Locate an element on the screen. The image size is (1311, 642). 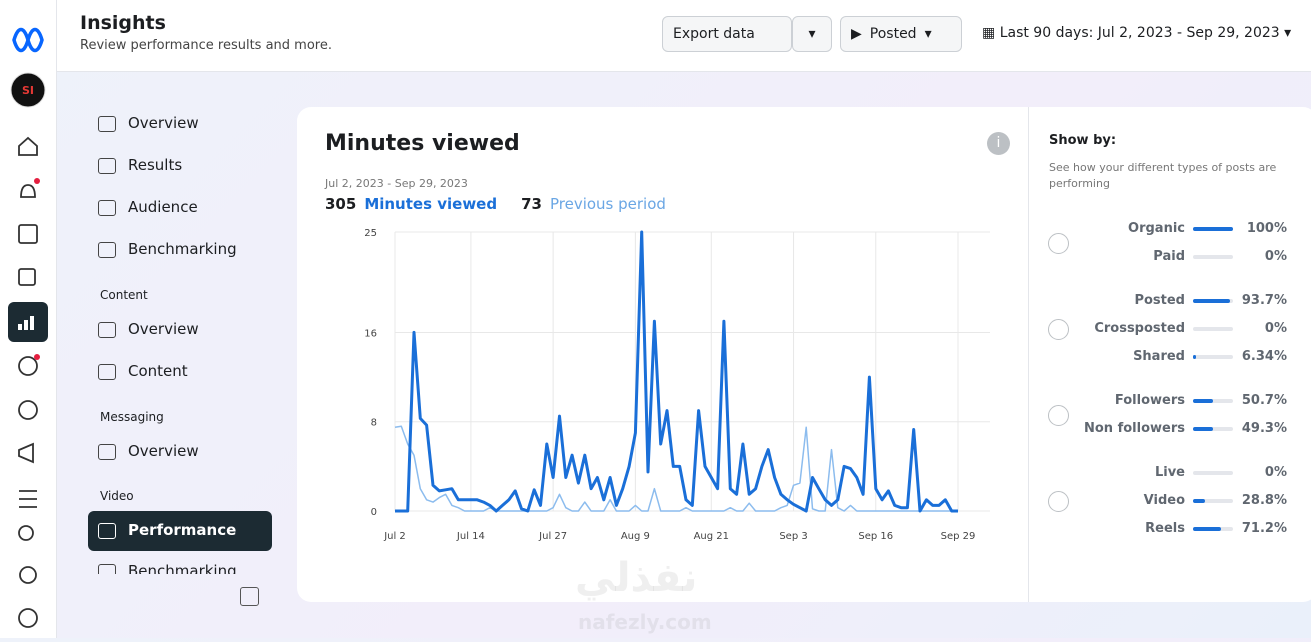
row-label: Followers is located at coordinates (1149, 400).